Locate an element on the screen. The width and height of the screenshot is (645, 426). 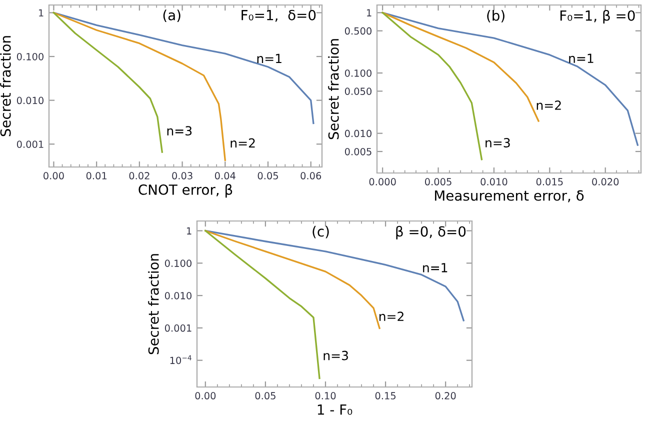
x-tick-label: 0.010 is located at coordinates (494, 182).